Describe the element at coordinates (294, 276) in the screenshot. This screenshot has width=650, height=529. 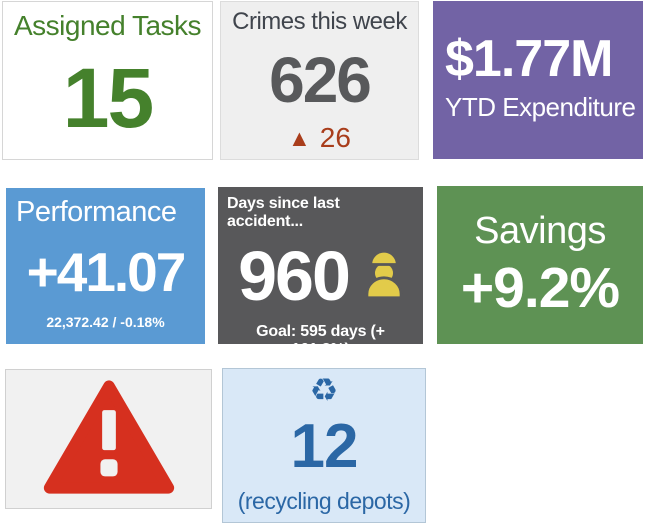
I see `accident-value: 960` at that location.